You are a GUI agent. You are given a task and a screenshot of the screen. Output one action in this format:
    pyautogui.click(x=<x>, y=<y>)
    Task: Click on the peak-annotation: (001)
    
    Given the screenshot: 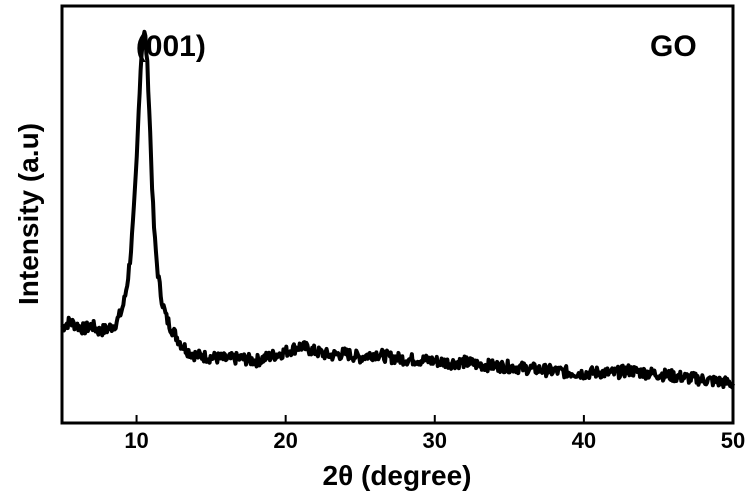 What is the action you would take?
    pyautogui.click(x=171, y=46)
    